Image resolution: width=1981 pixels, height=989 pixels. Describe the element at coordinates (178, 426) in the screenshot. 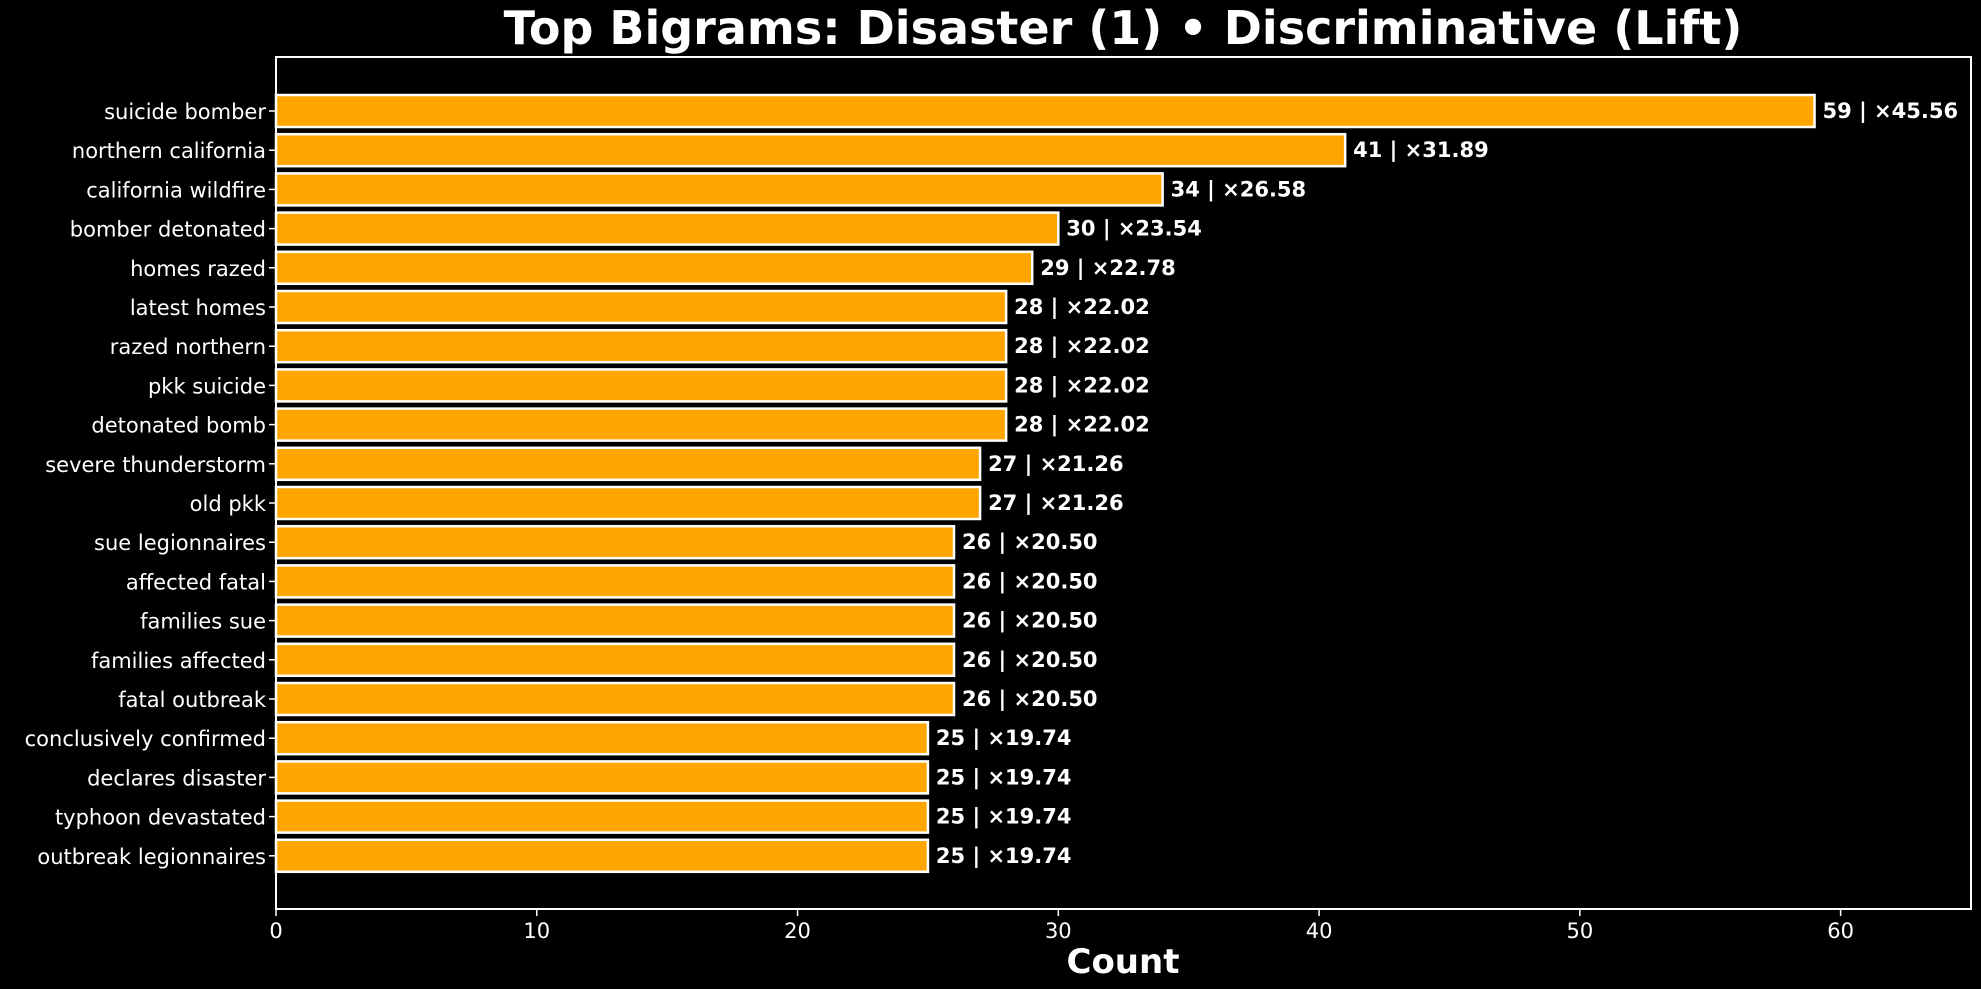

I see `category-label-8: detonated bomb` at that location.